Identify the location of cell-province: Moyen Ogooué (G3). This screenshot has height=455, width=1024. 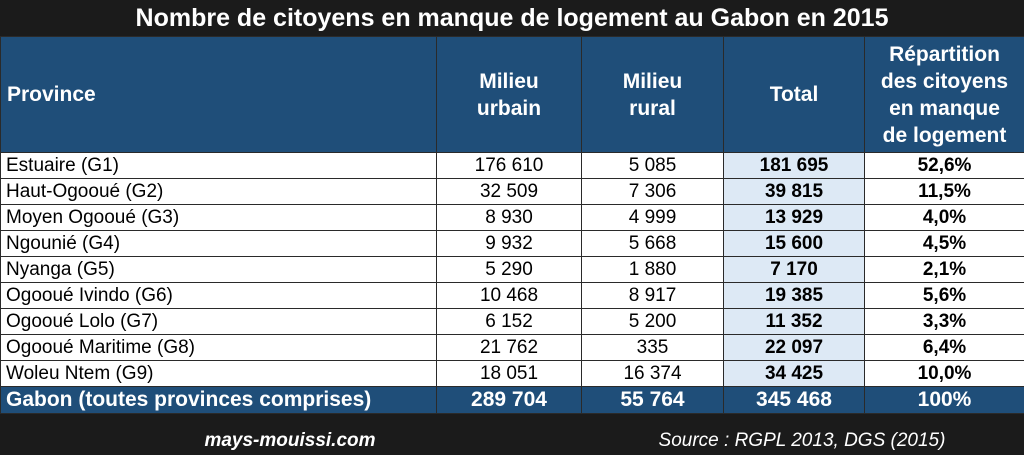
(218, 217).